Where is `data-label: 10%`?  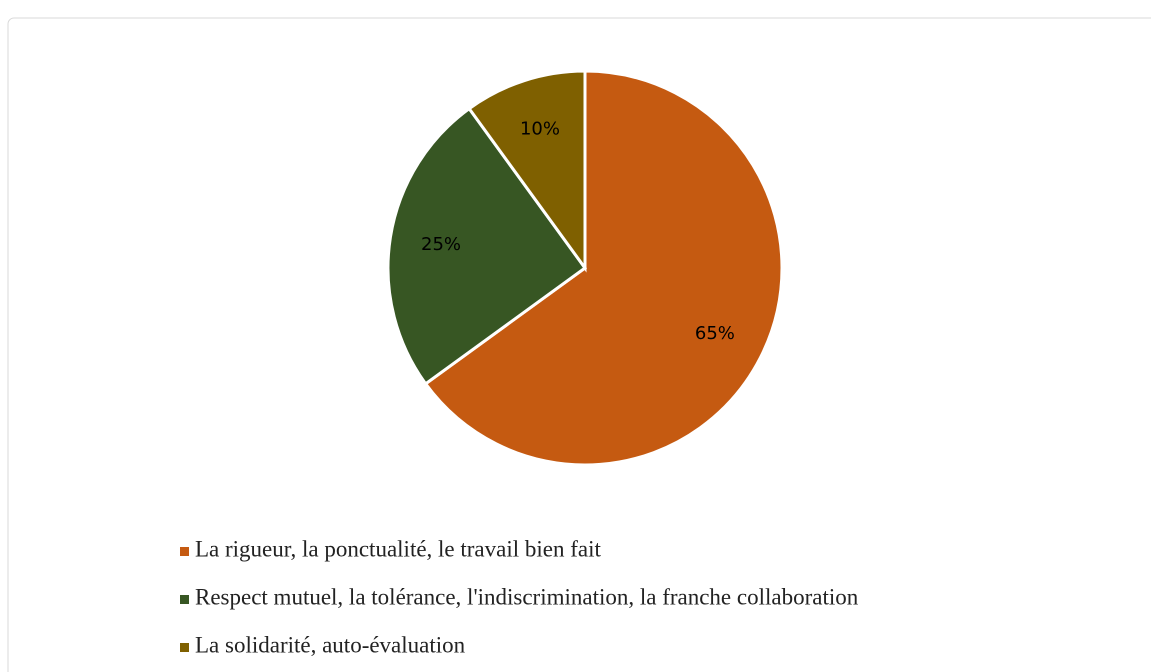 data-label: 10% is located at coordinates (540, 128).